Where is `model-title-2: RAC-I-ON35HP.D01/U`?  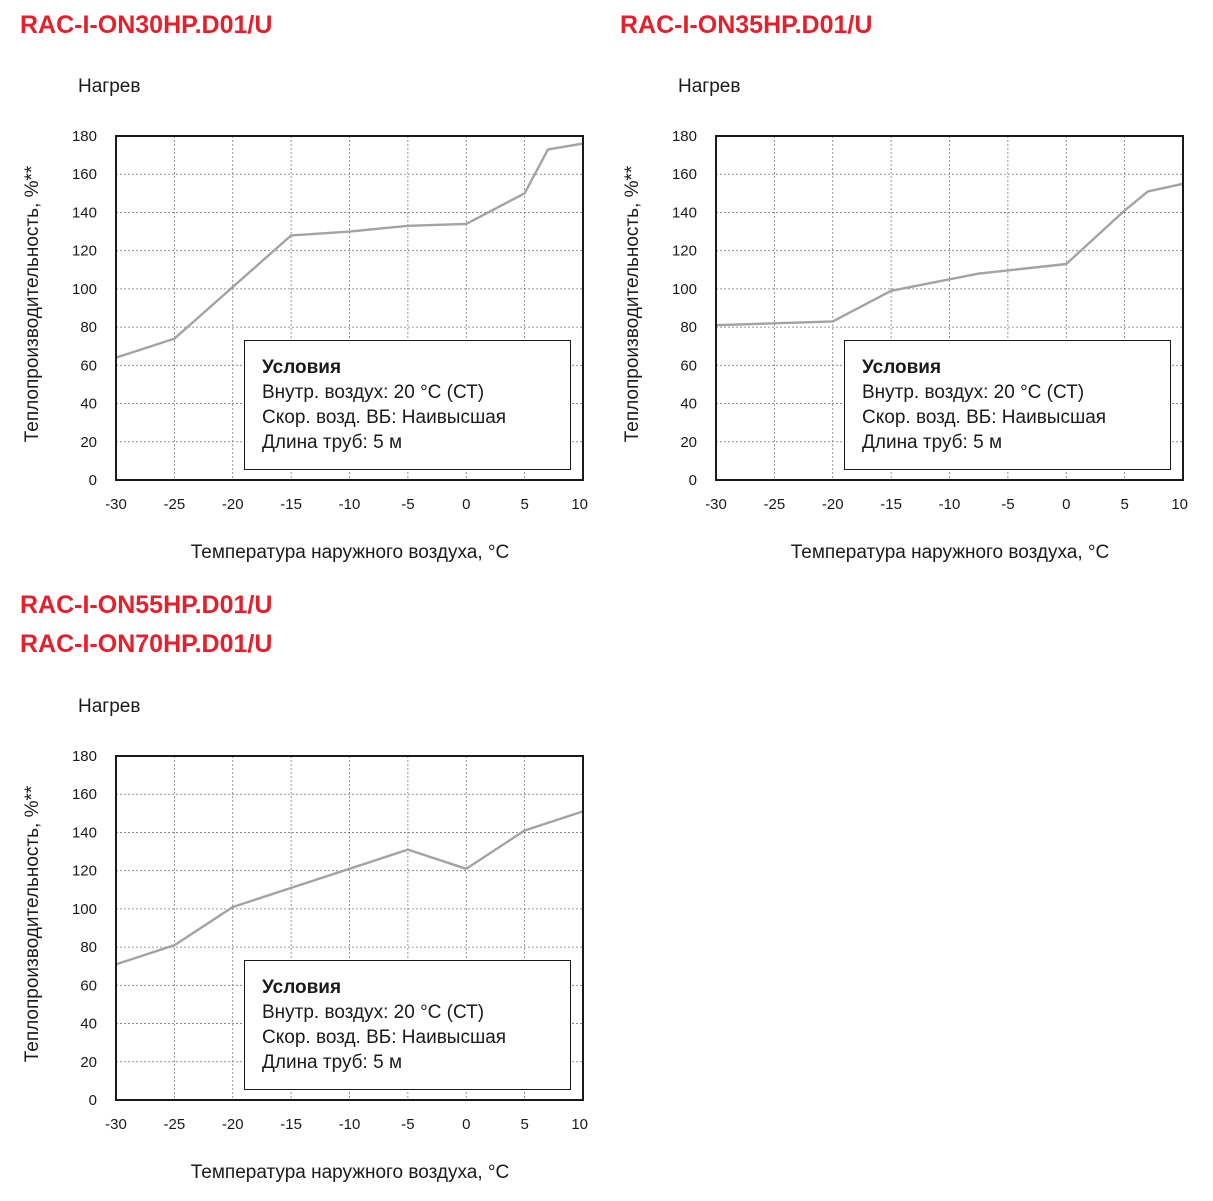 model-title-2: RAC-I-ON35HP.D01/U is located at coordinates (746, 25).